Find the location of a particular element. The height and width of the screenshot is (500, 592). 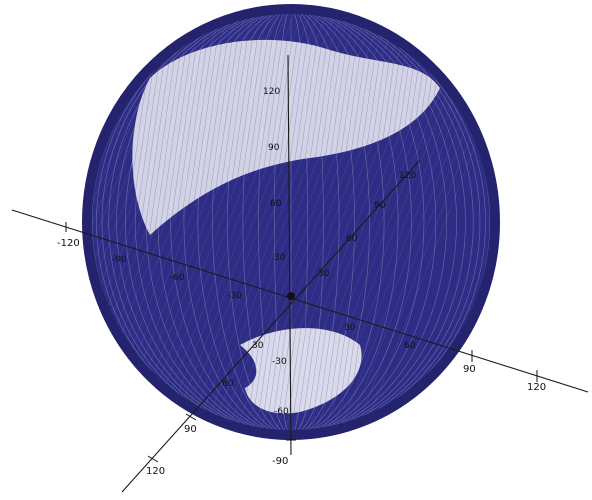

x-tick-label: -60 is located at coordinates (177, 278).